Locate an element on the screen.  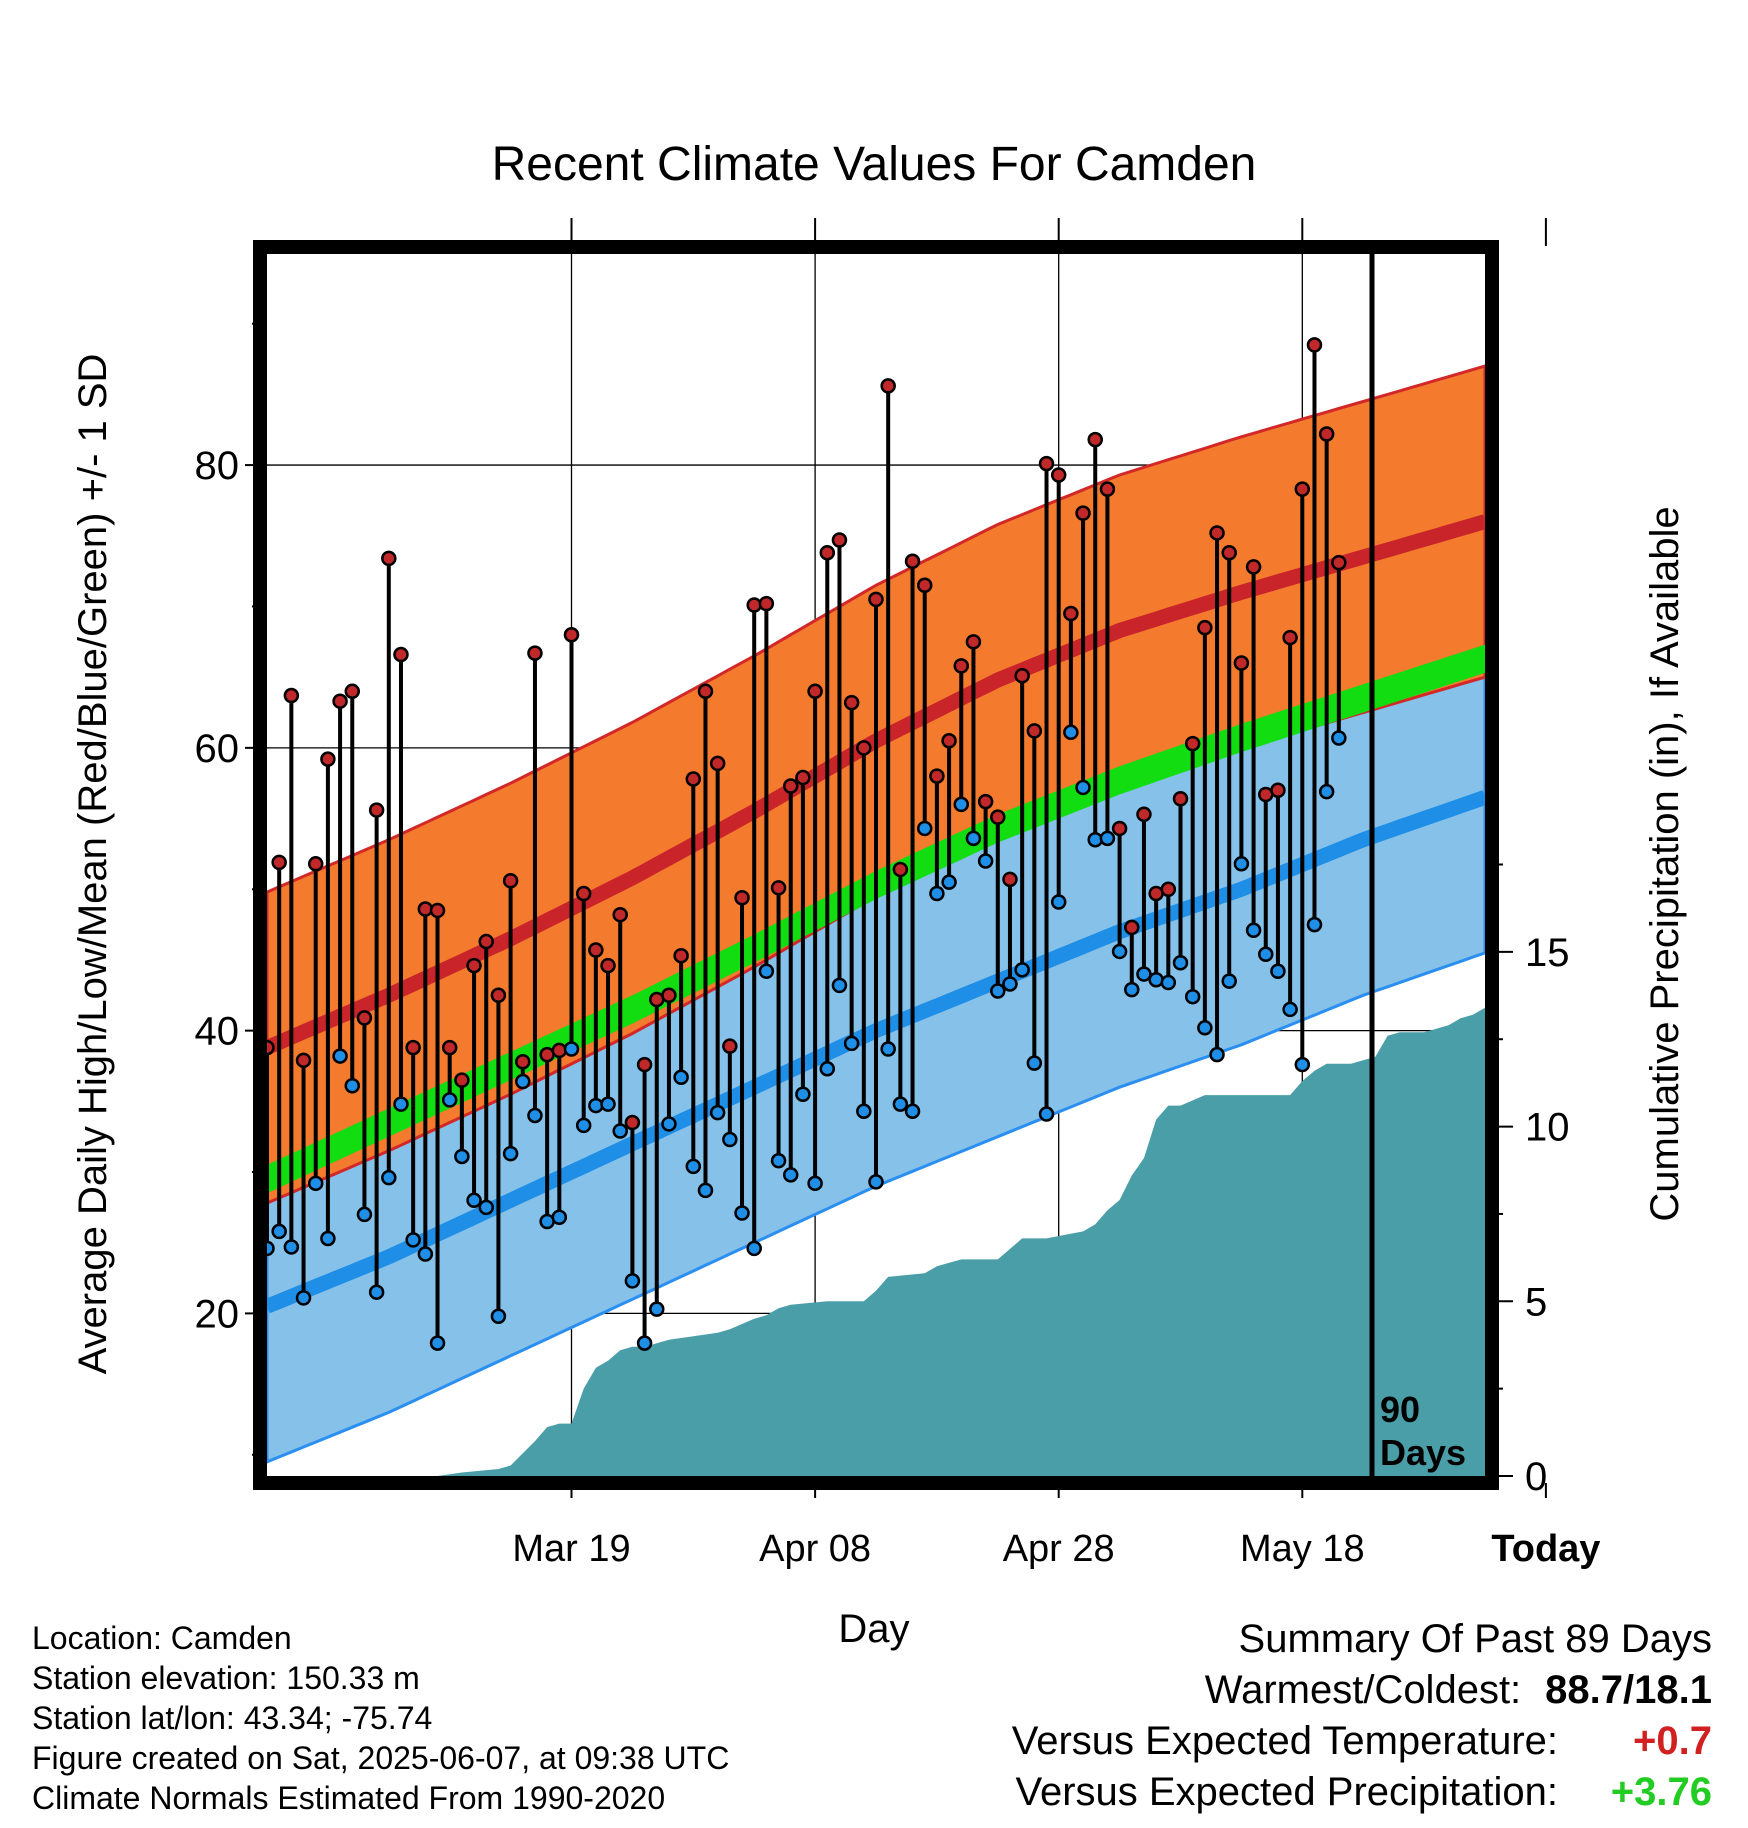
x-tick-label: Apr 08 is located at coordinates (815, 1549).